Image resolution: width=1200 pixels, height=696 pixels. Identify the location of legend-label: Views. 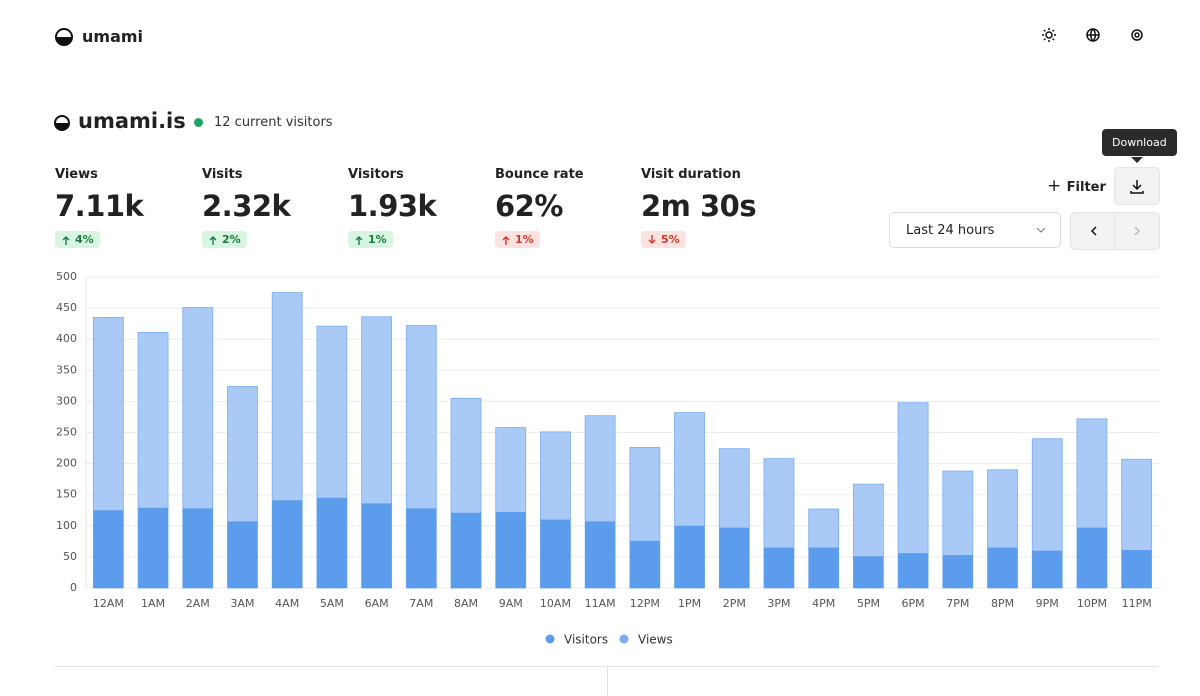
(655, 640).